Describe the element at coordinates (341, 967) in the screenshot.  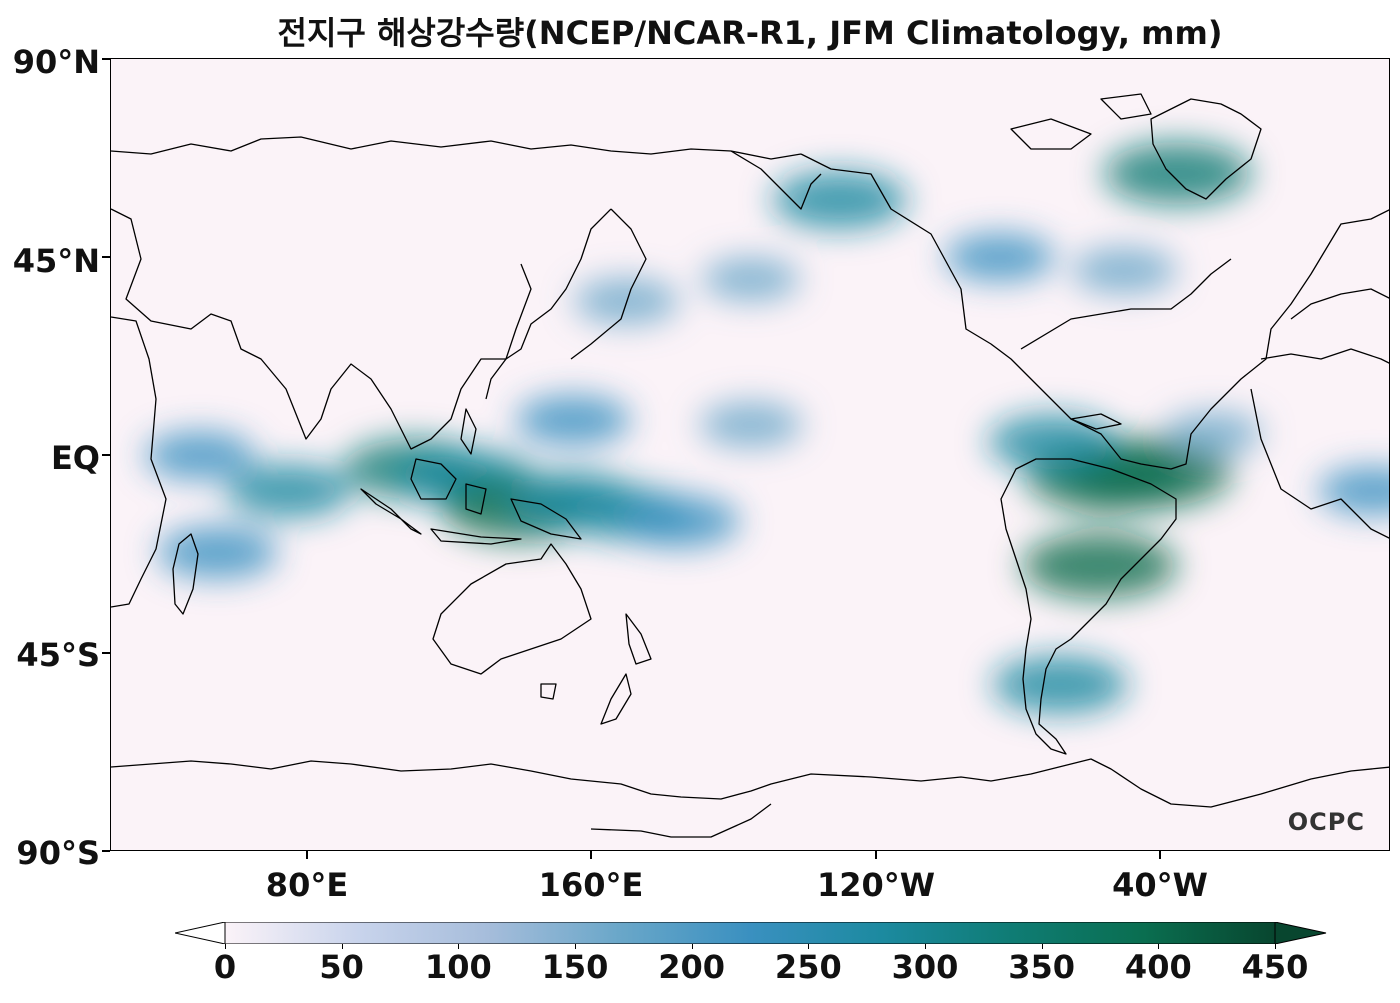
I see `colorbar-tick-label: 50` at that location.